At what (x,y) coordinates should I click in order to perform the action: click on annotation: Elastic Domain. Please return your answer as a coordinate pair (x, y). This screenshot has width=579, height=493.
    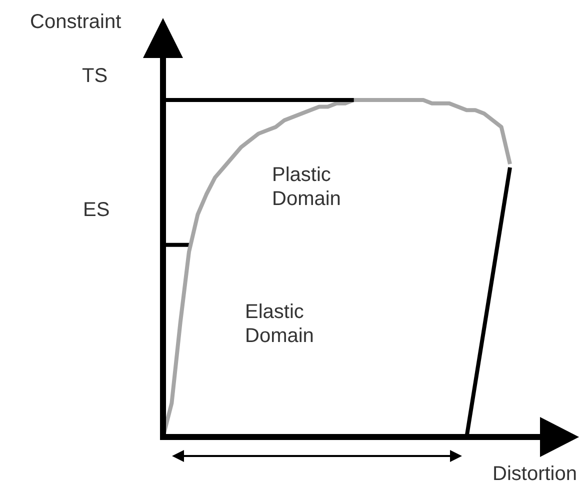
    Looking at the image, I should click on (280, 324).